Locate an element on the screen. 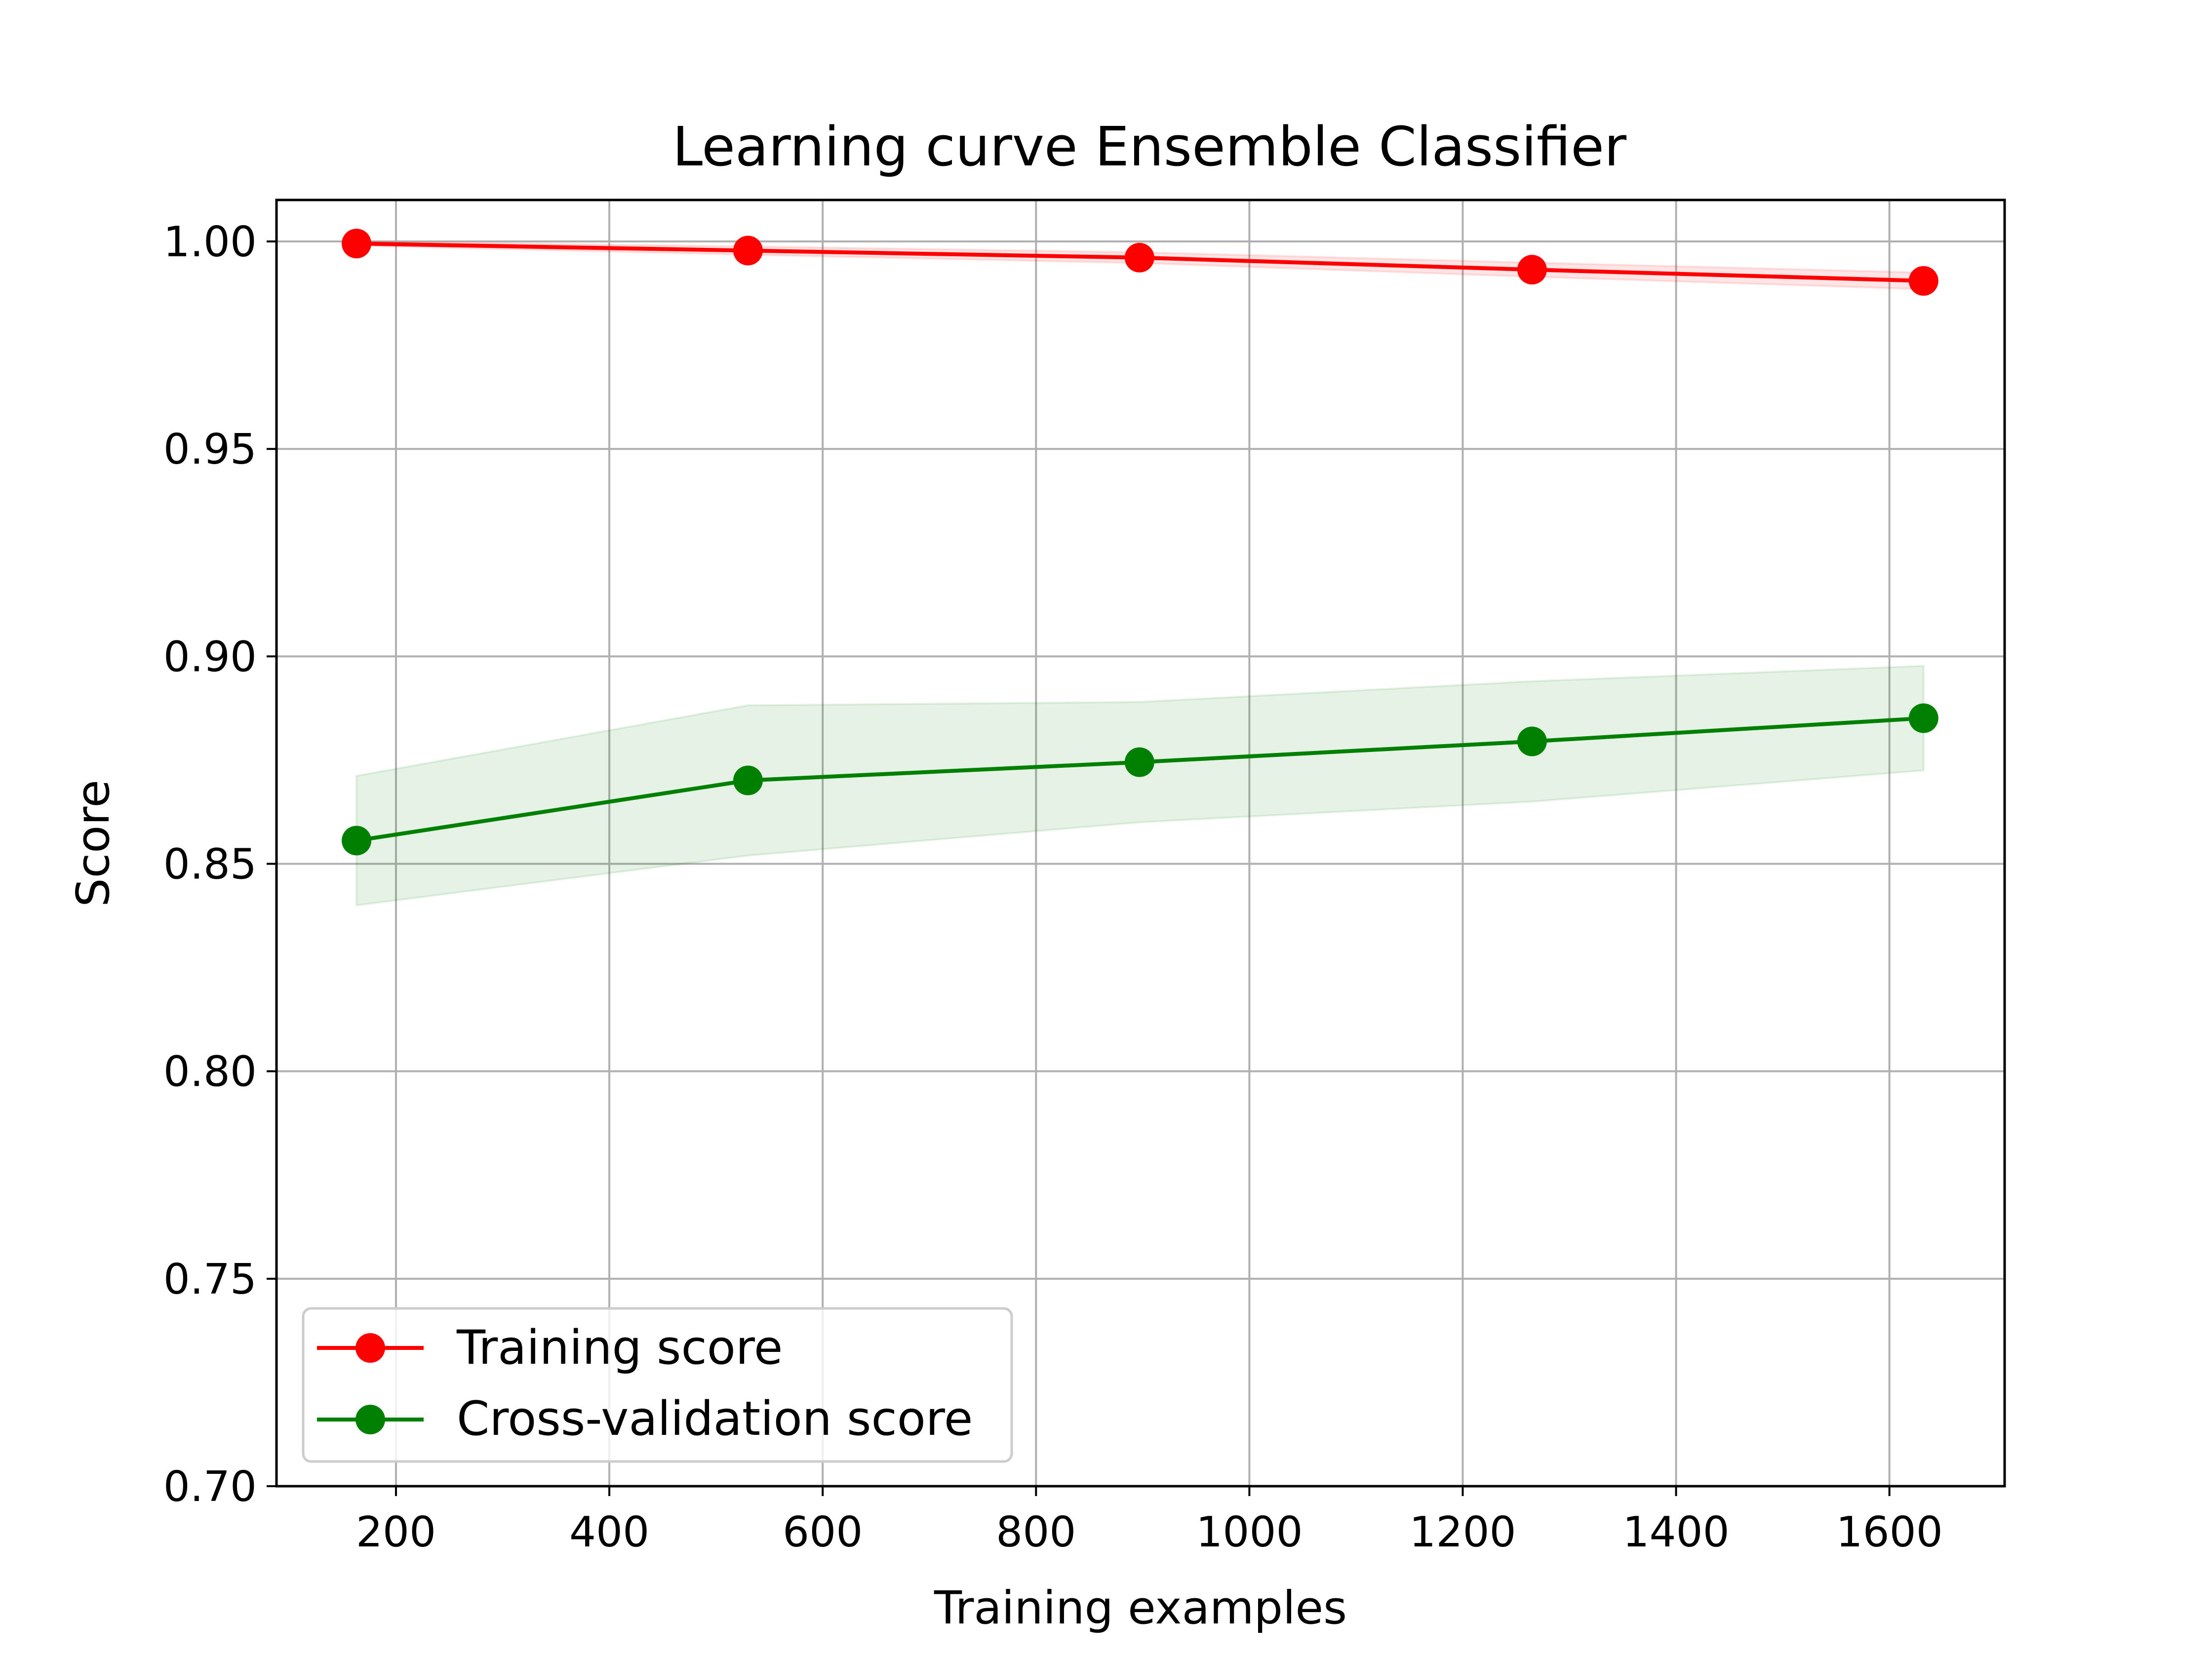  y-tick-label-4: 0.90 is located at coordinates (210, 656).